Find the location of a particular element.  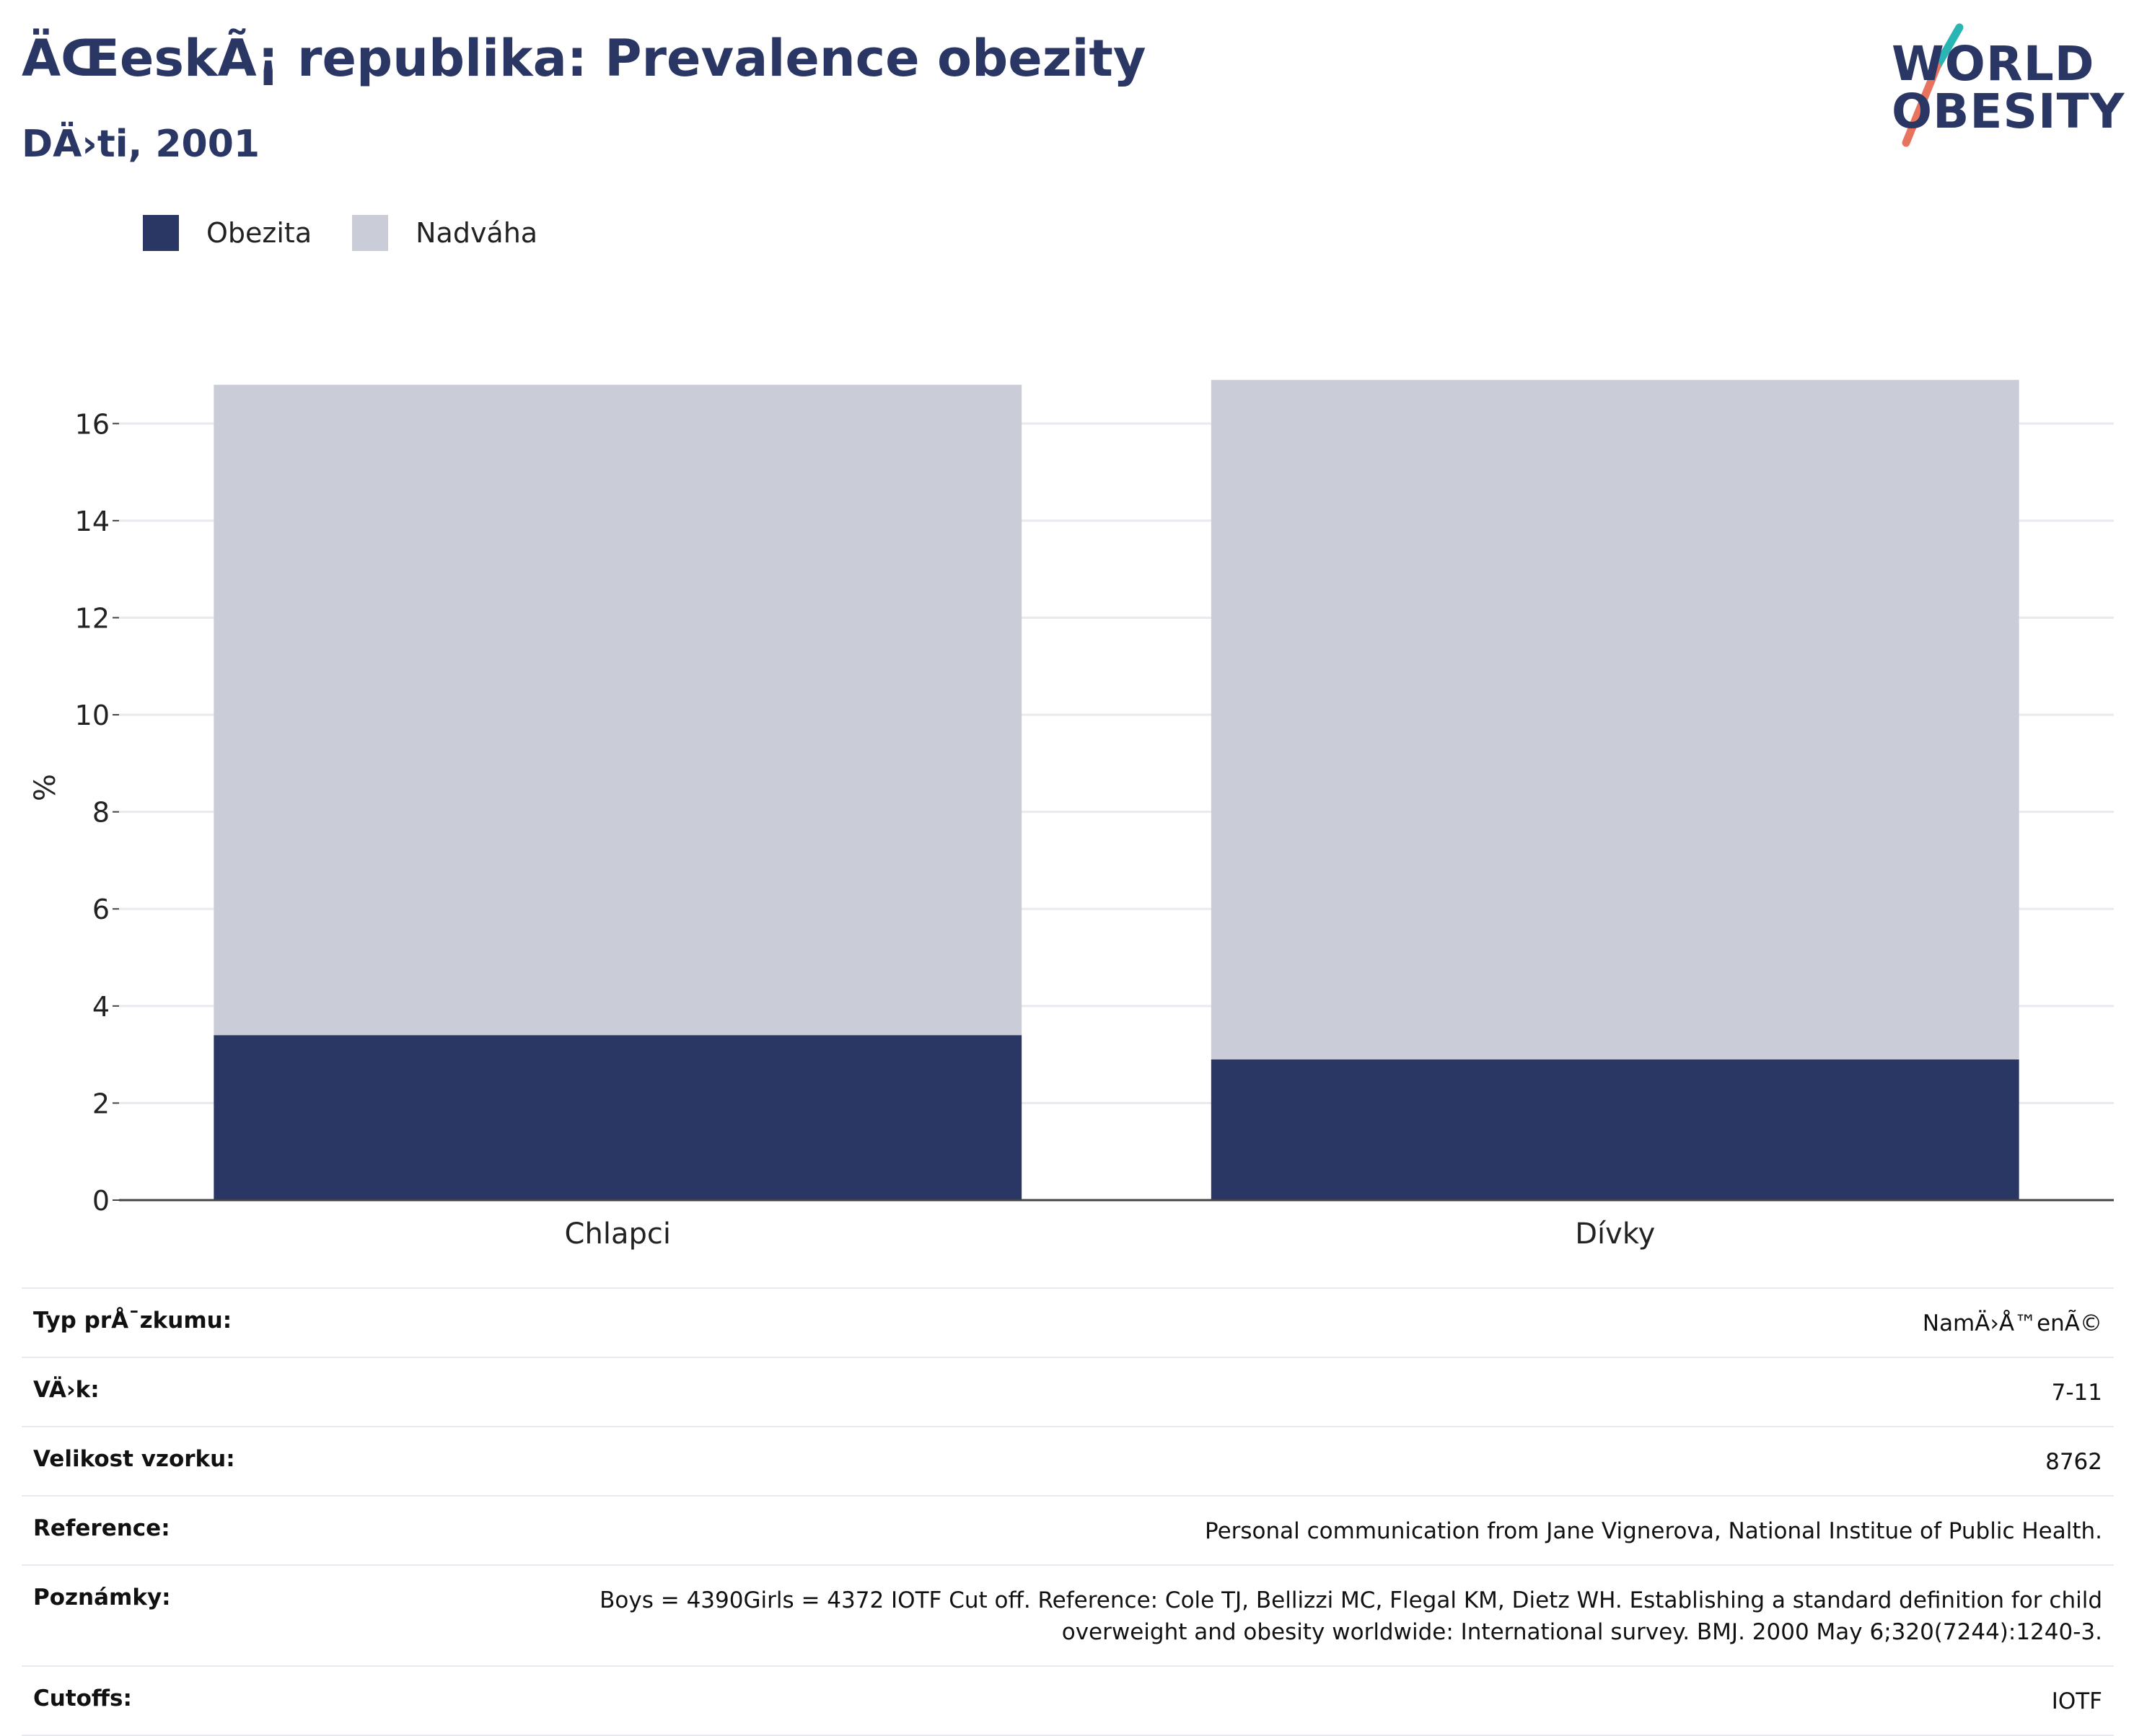

y-tick-label: 6 is located at coordinates (101, 909).